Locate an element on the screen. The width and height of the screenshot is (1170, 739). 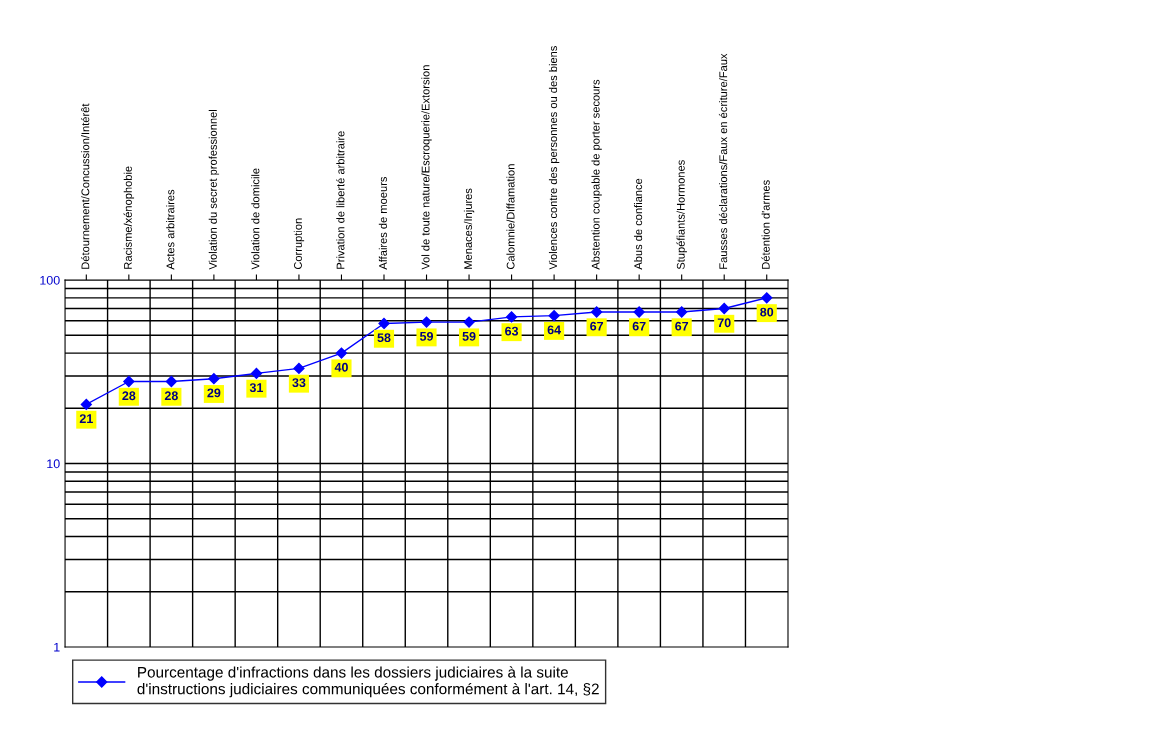
data-label: 31 is located at coordinates (256, 388).